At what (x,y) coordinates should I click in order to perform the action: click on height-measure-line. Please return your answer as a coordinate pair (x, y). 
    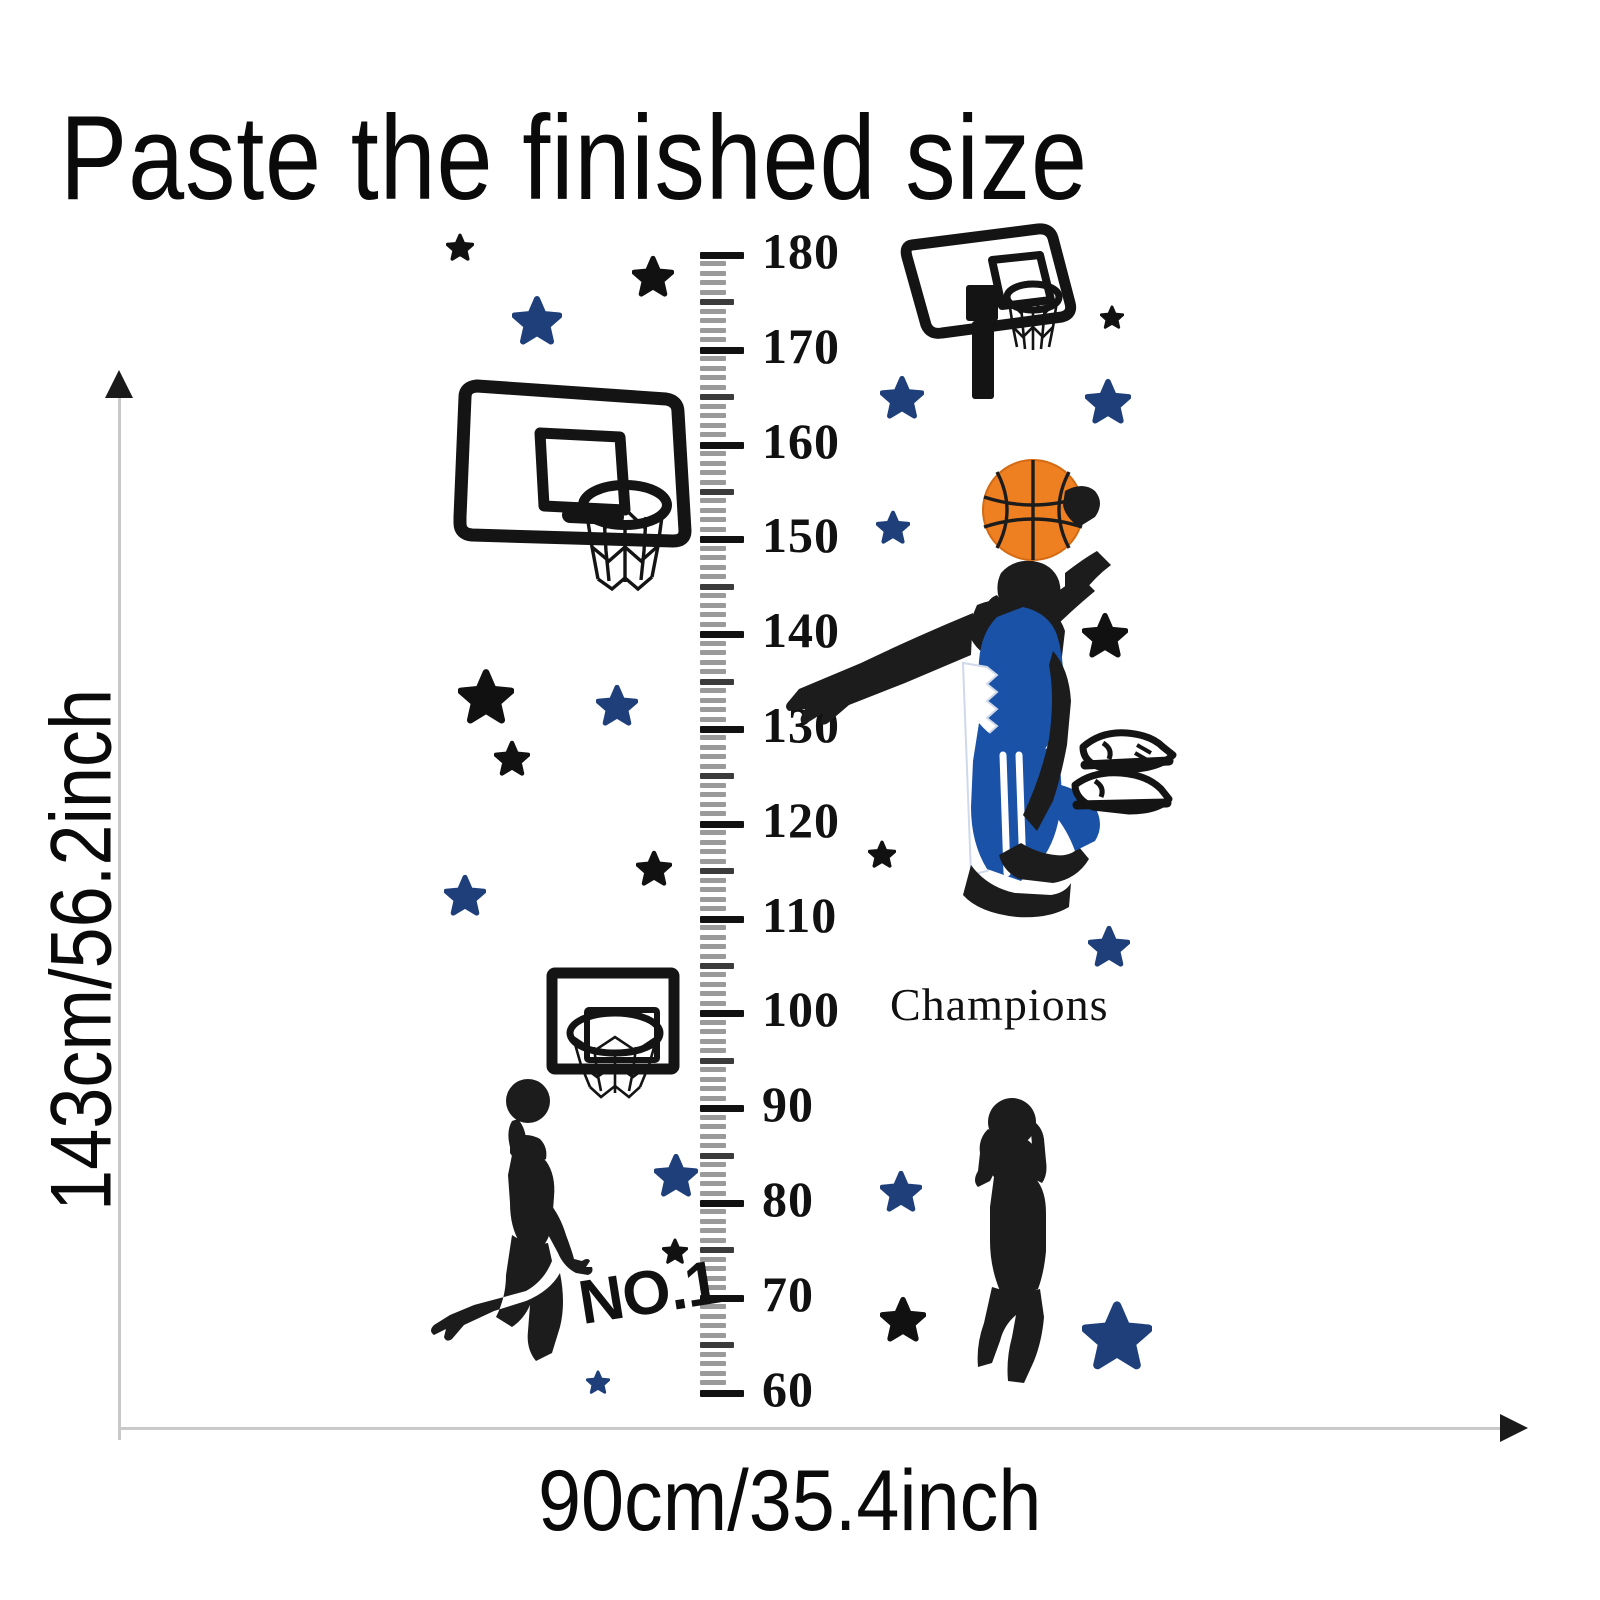
    Looking at the image, I should click on (119, 916).